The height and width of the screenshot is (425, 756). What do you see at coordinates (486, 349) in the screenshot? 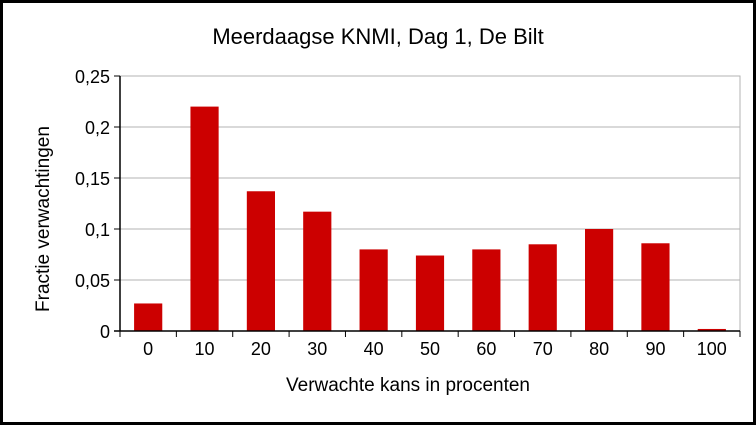
I see `x-tick-label: 60` at bounding box center [486, 349].